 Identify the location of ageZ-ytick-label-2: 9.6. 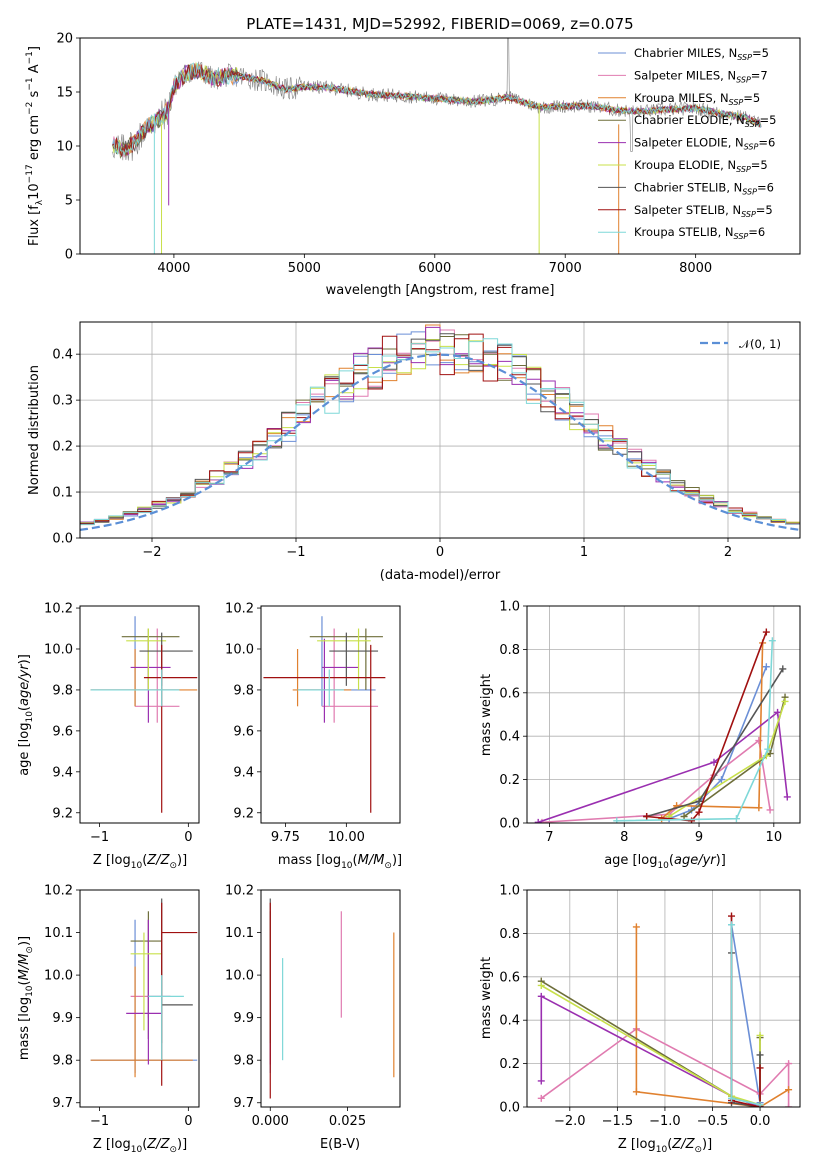
(62, 731).